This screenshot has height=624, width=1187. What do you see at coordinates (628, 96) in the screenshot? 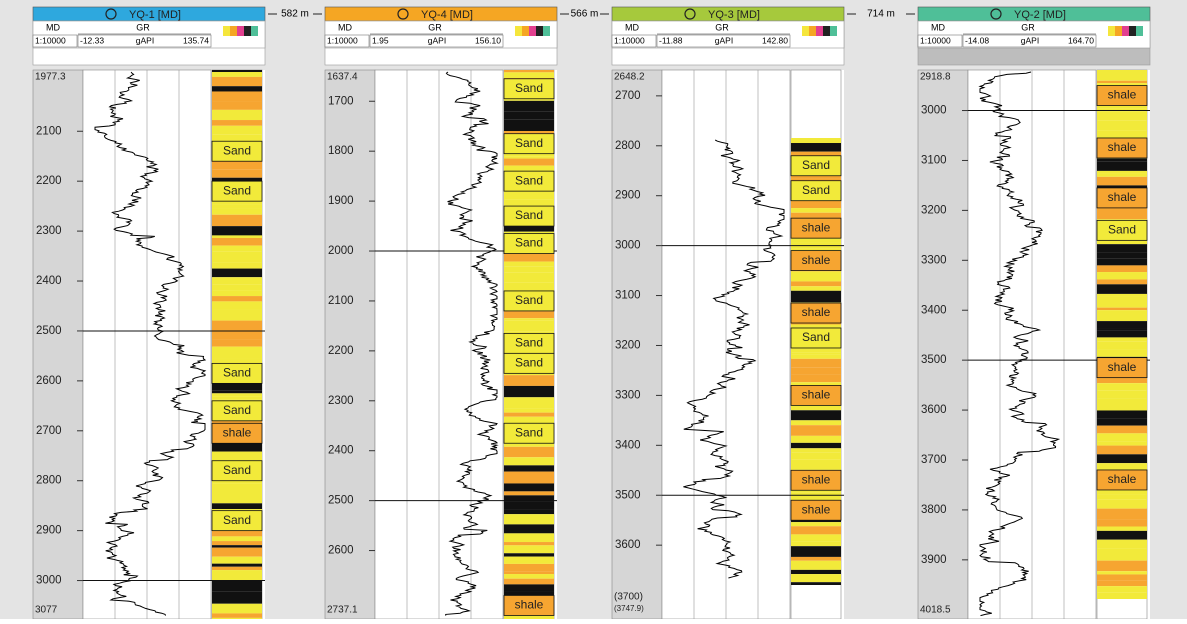
I see `depth-tick-label: 2700` at bounding box center [628, 96].